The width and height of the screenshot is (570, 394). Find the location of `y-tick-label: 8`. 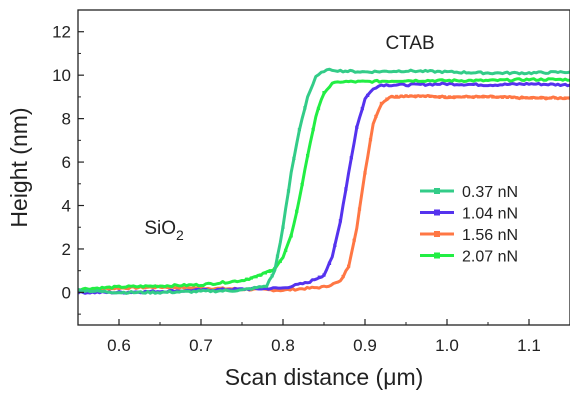

y-tick-label: 8 is located at coordinates (66, 119).